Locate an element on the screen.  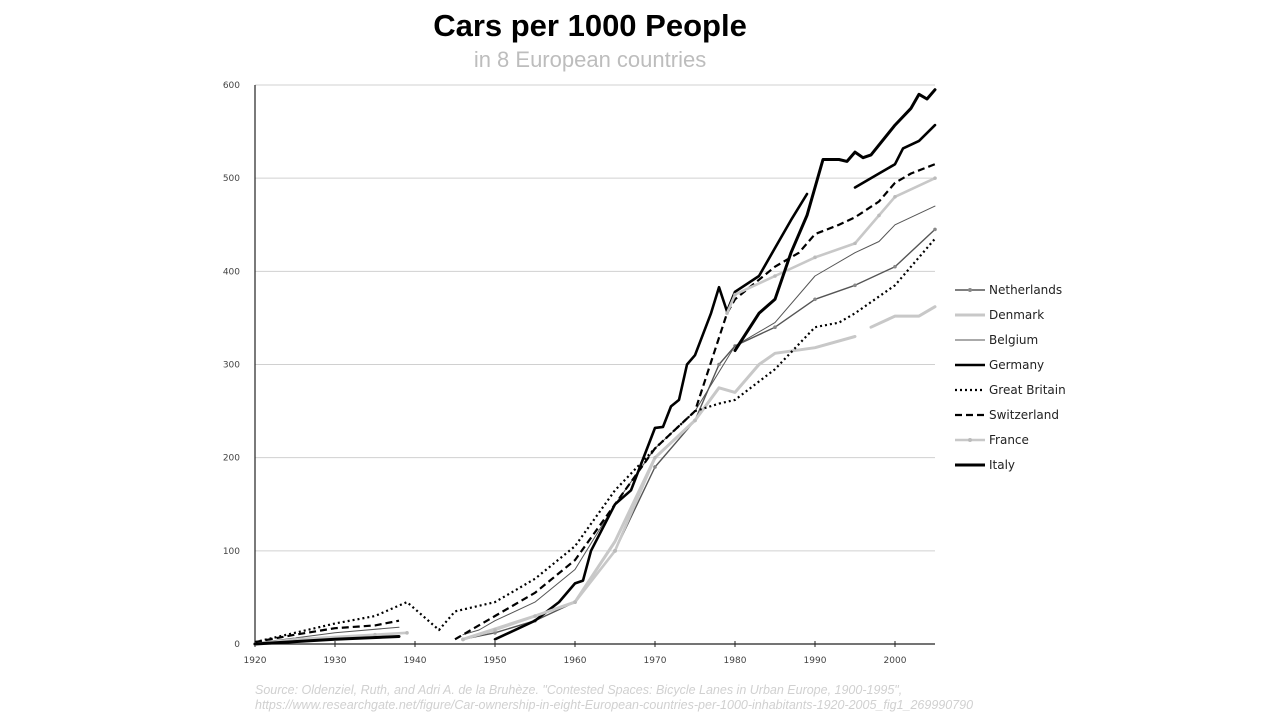
legend-label: Switzerland is located at coordinates (1024, 415).